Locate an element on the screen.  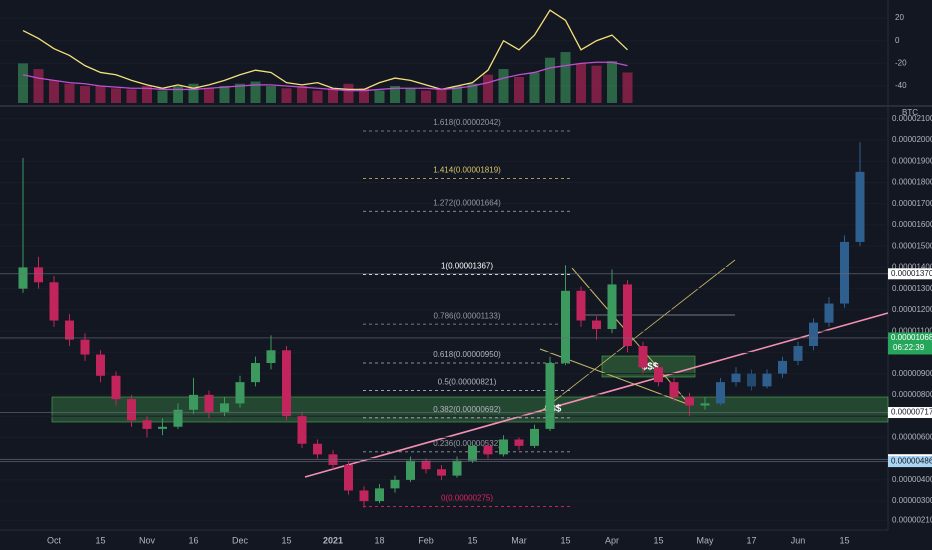
indicator-line is located at coordinates (325, 76).